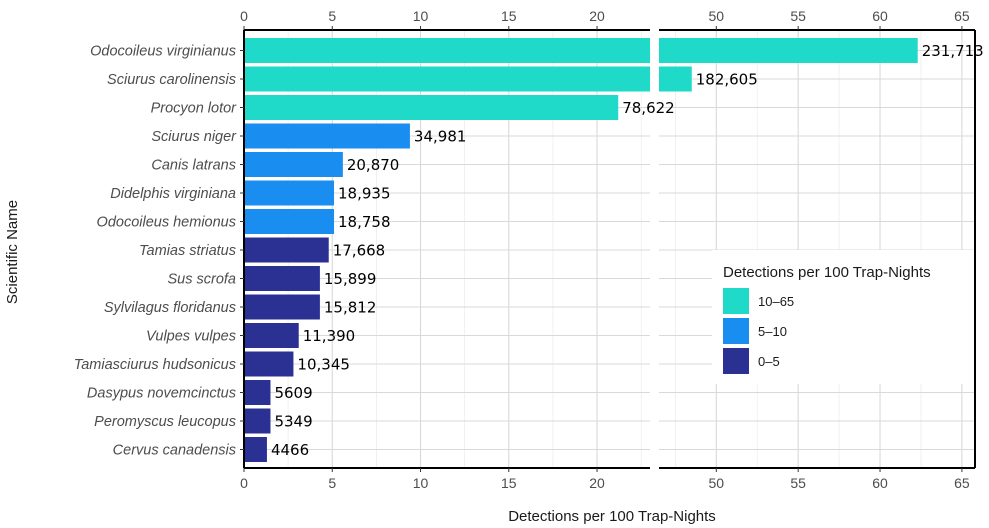  I want to click on legend-label: 5–10, so click(772, 331).